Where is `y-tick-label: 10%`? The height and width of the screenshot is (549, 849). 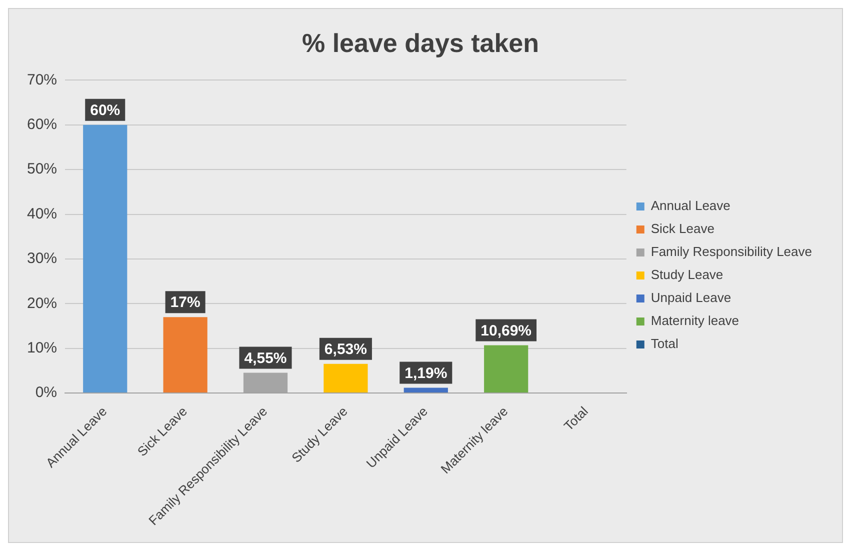
y-tick-label: 10% is located at coordinates (42, 347).